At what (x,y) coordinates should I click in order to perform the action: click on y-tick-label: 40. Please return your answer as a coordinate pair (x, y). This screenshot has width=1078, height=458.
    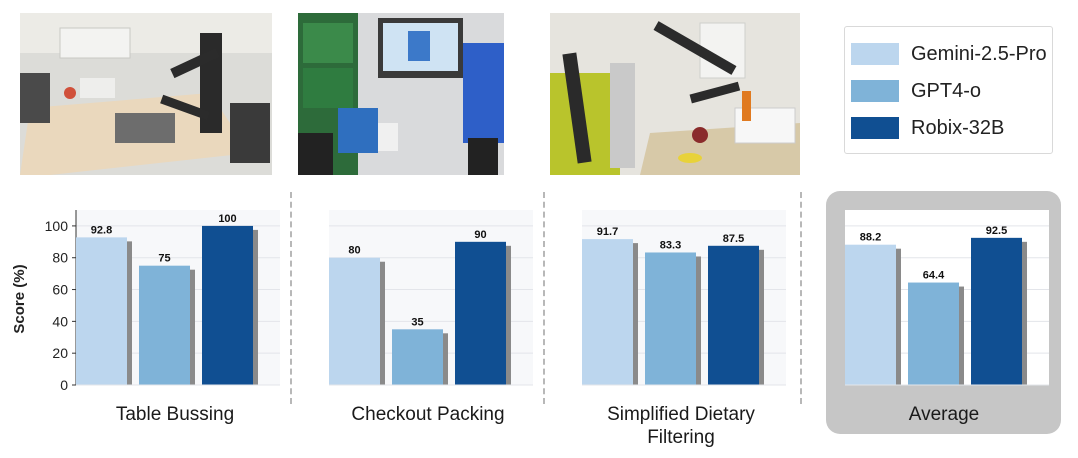
    Looking at the image, I should click on (60, 321).